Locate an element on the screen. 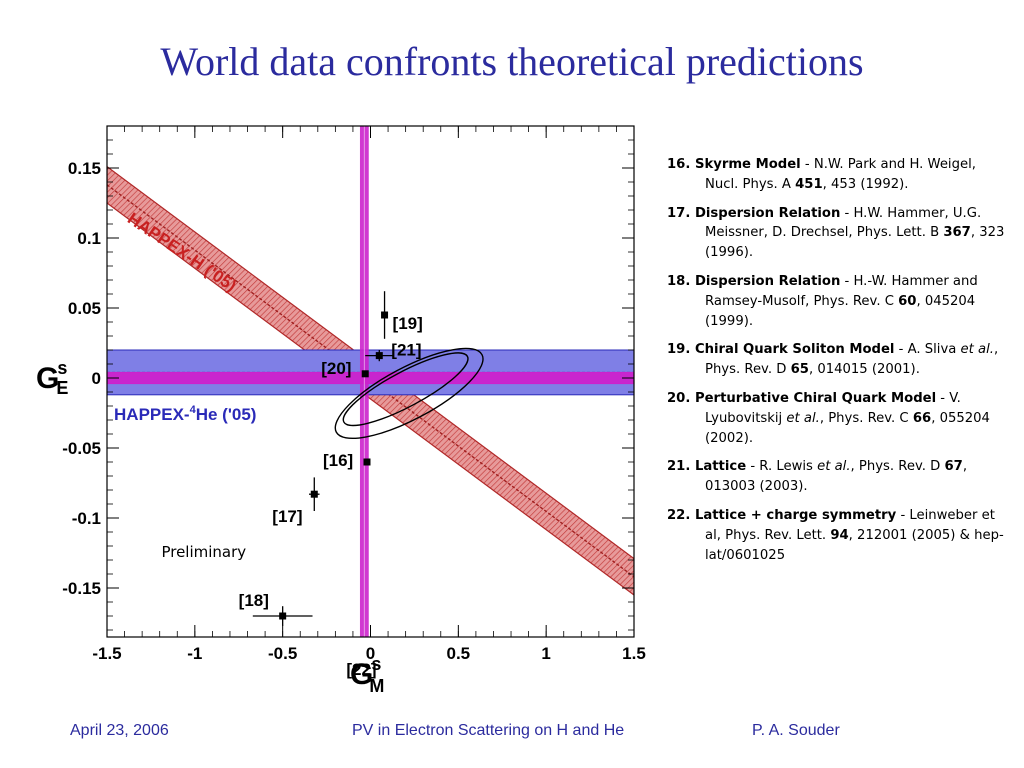 The width and height of the screenshot is (1024, 768). reference-citation-part: - A. Sliva is located at coordinates (927, 350).